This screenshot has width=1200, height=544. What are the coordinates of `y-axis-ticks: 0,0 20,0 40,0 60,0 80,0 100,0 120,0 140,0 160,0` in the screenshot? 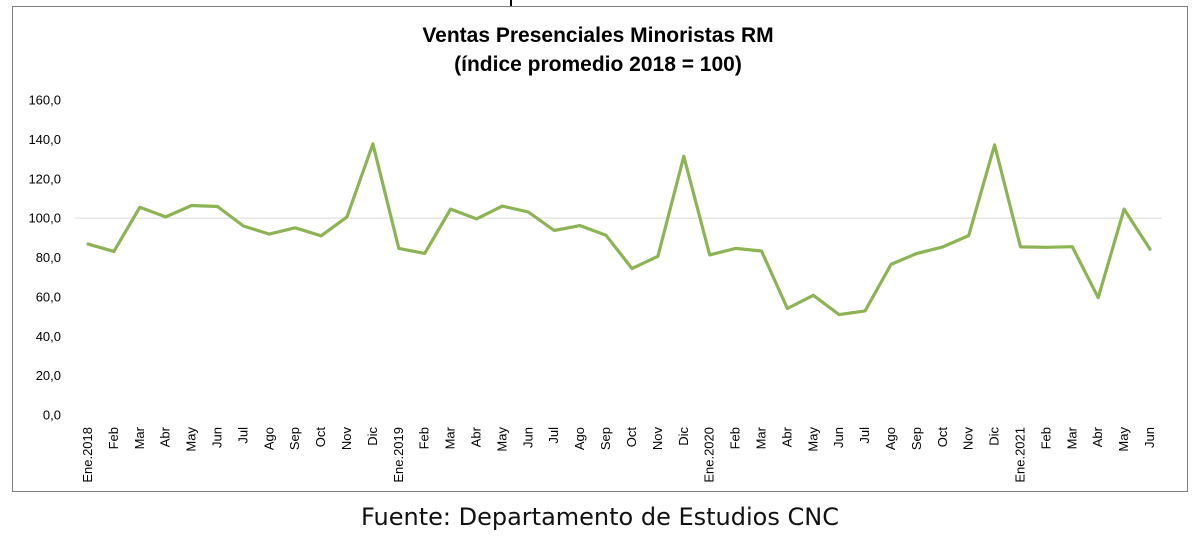 It's located at (44, 258).